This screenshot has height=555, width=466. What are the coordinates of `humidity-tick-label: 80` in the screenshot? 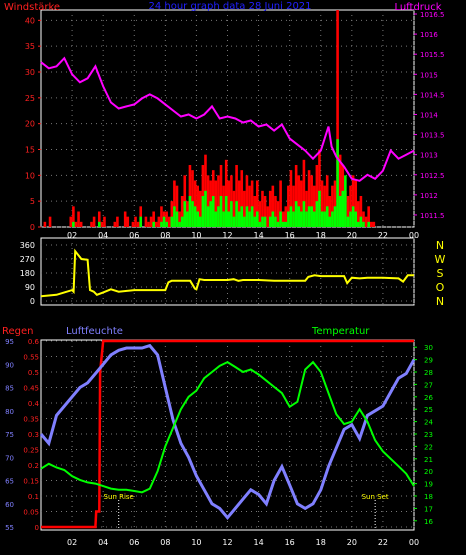 It's located at (9, 412).